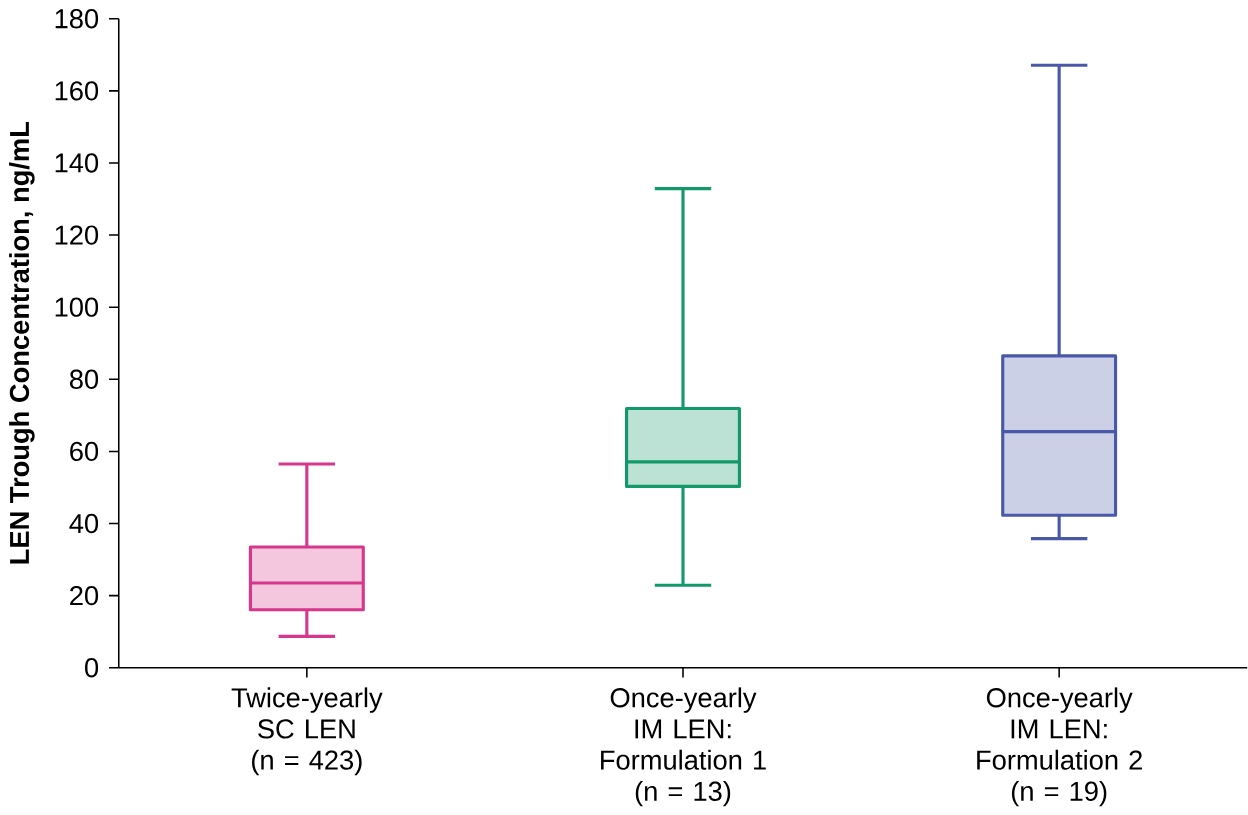 This screenshot has height=815, width=1248. I want to click on y-tick-label: 20, so click(84, 595).